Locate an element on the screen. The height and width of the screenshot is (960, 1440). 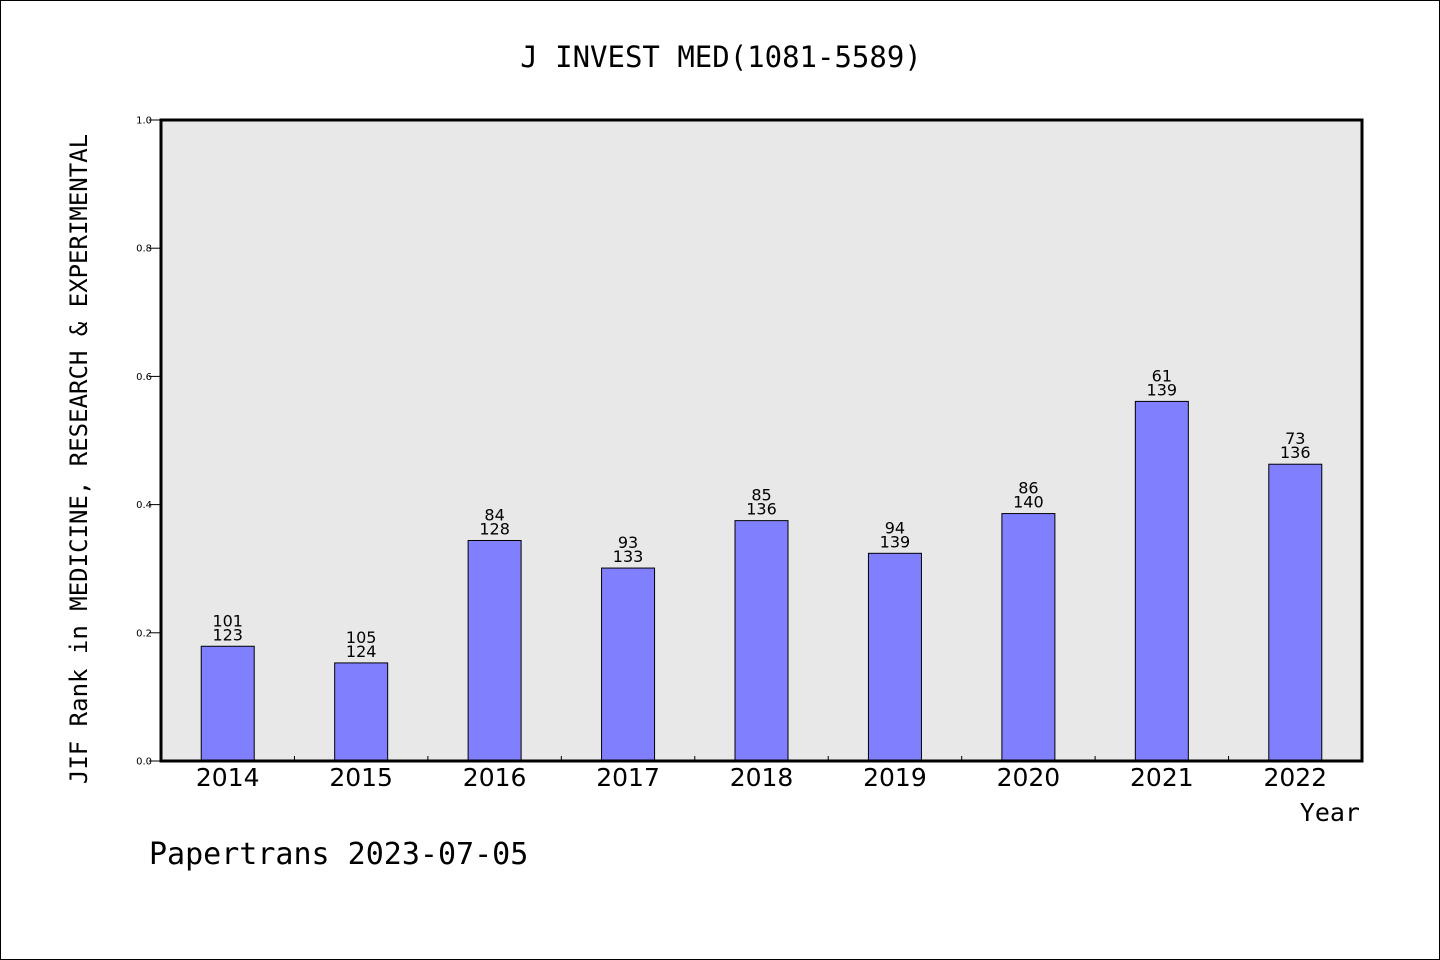
x-tick-label-2020: 2020 is located at coordinates (1029, 777).